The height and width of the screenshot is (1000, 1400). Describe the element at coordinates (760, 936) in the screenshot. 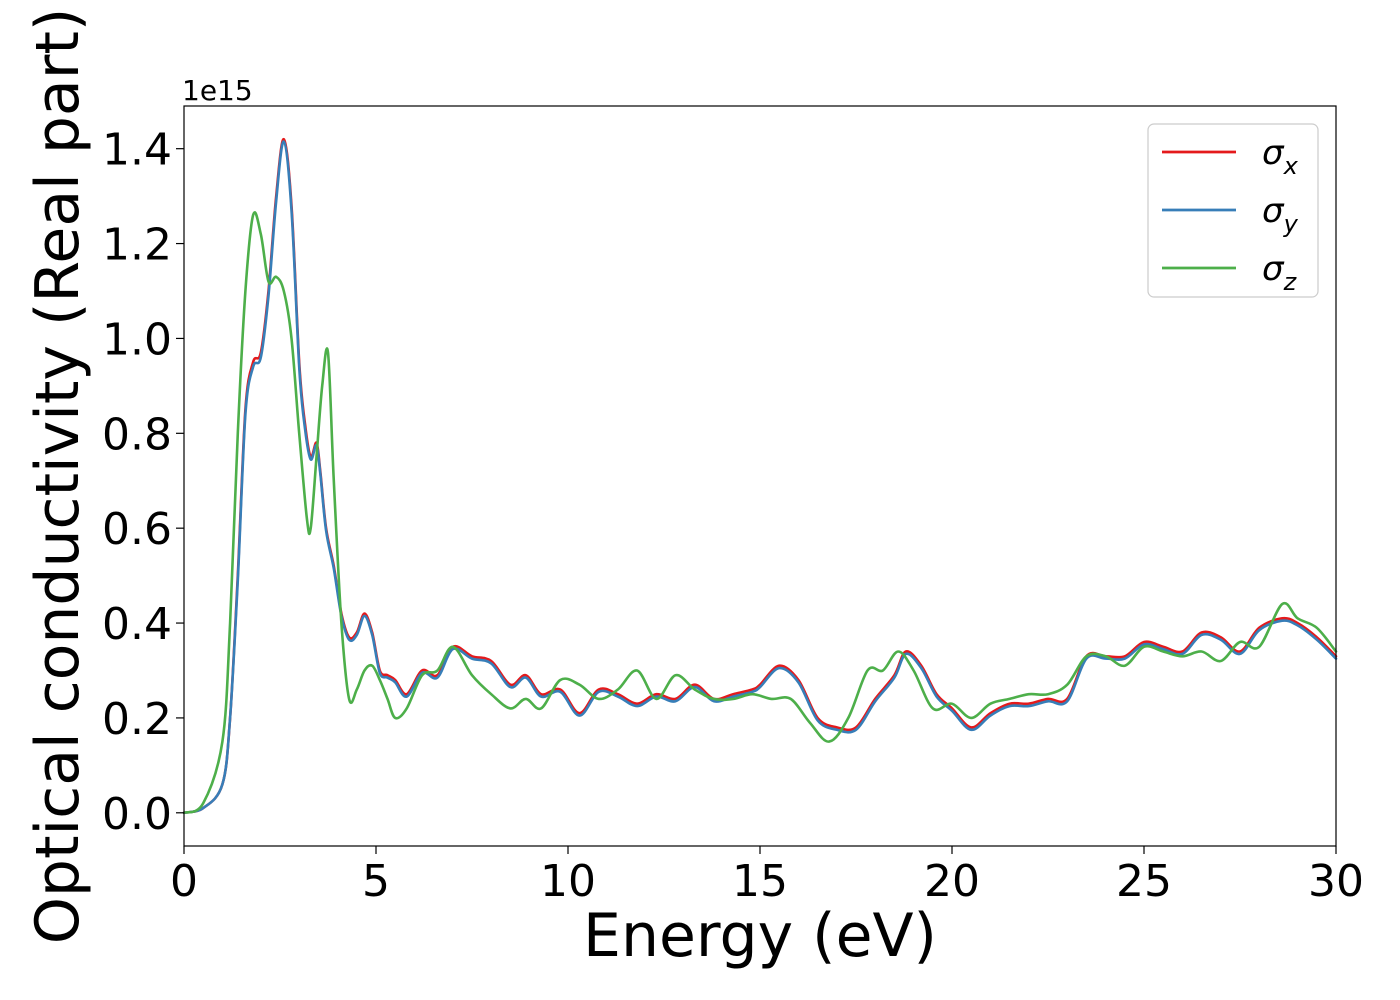

I see `x-axis-title: Energy (eV)` at that location.